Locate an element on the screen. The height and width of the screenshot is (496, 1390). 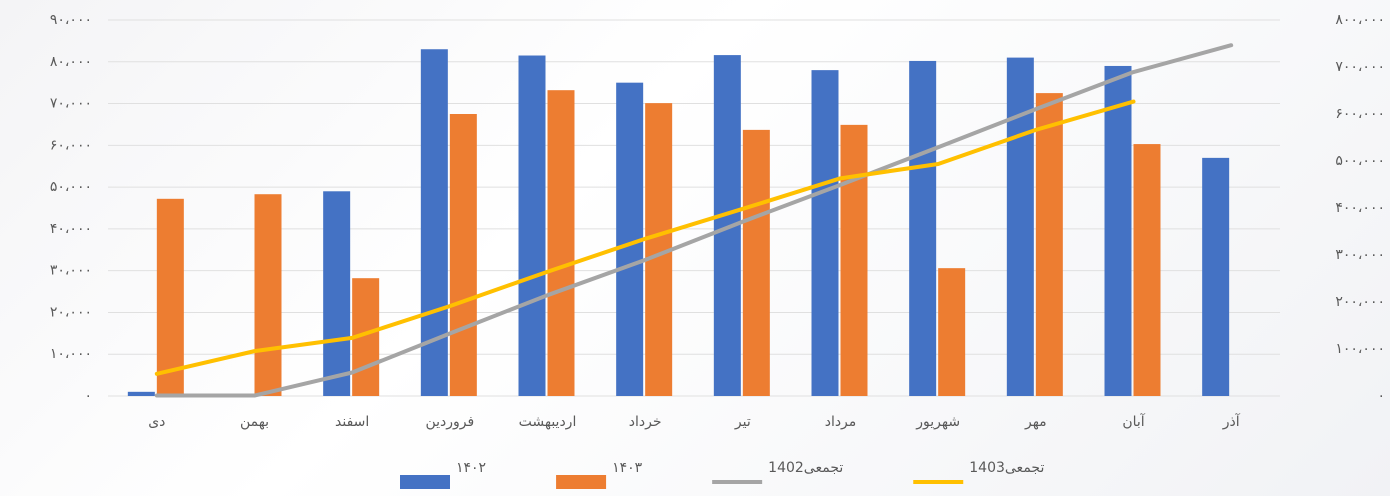
x-tick-label: خرداد is located at coordinates (645, 422).